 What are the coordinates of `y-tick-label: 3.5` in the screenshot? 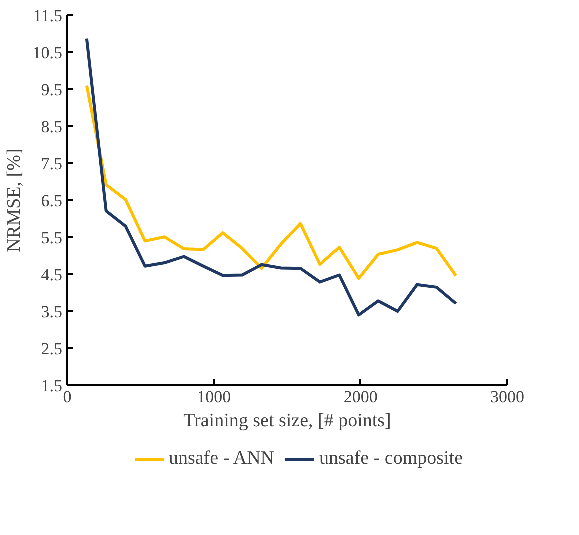 It's located at (51, 312).